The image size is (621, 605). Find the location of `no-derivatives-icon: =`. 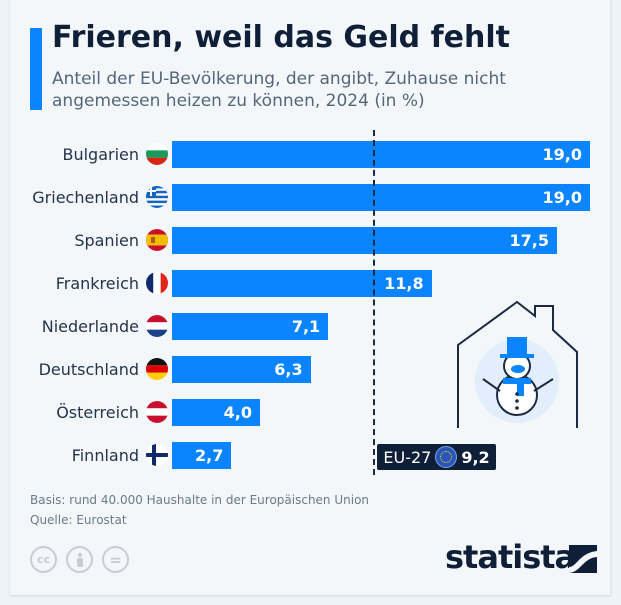

no-derivatives-icon: = is located at coordinates (115, 559).